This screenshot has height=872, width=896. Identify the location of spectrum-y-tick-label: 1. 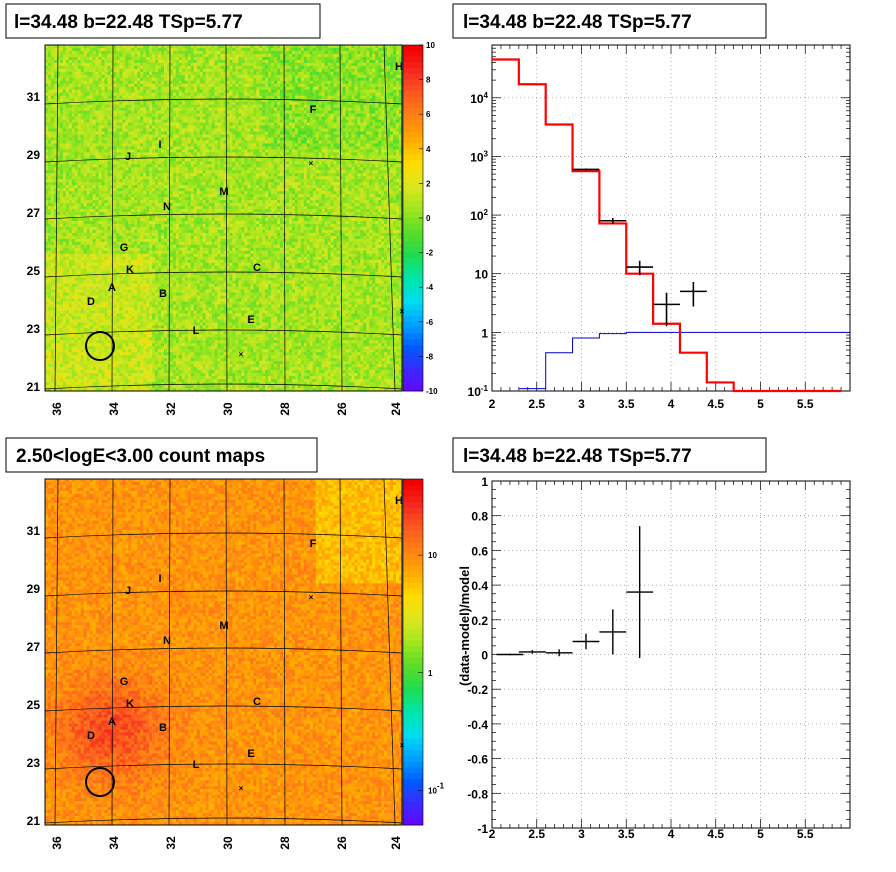
(484, 333).